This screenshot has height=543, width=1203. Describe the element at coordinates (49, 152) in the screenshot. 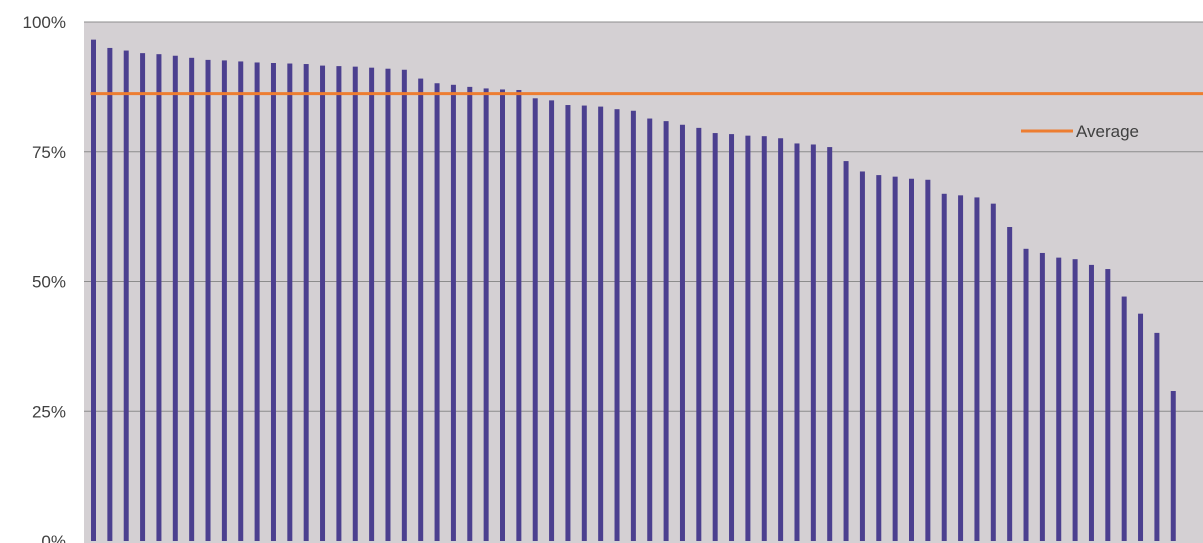

I see `y-tick-label: 75%` at that location.